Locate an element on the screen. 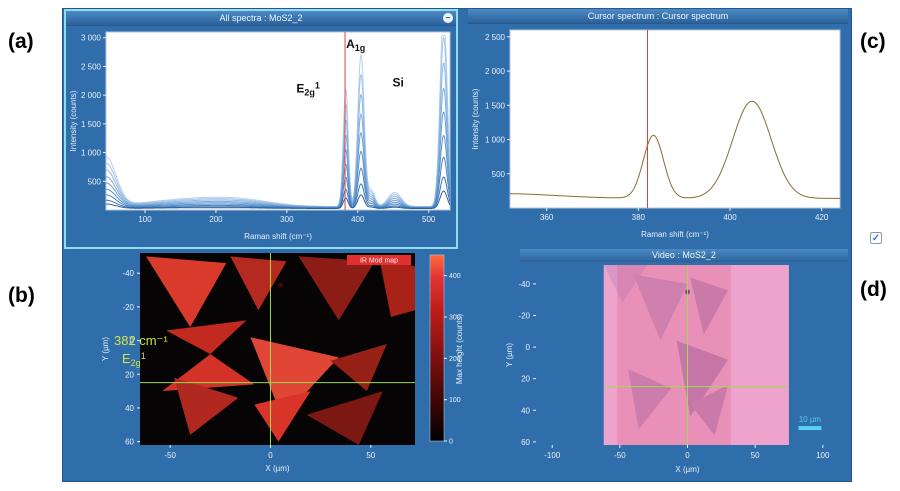  map-badge is located at coordinates (379, 260).